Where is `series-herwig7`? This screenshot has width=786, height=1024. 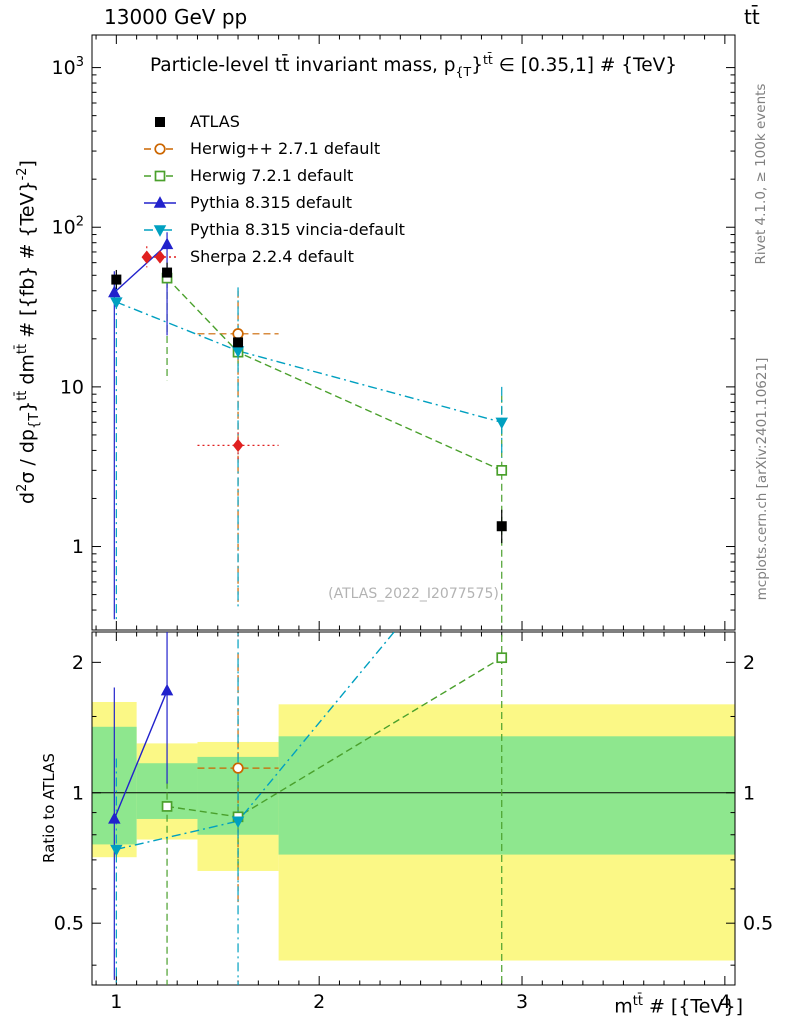 series-herwig7 is located at coordinates (334, 446).